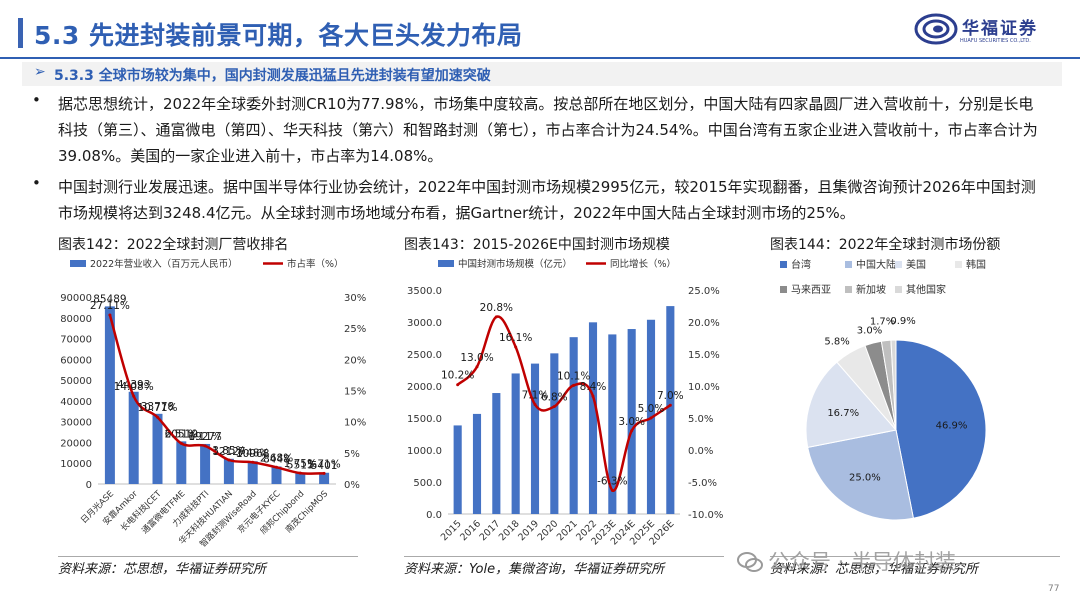  What do you see at coordinates (554, 433) in the screenshot?
I see `bar-2020` at bounding box center [554, 433].